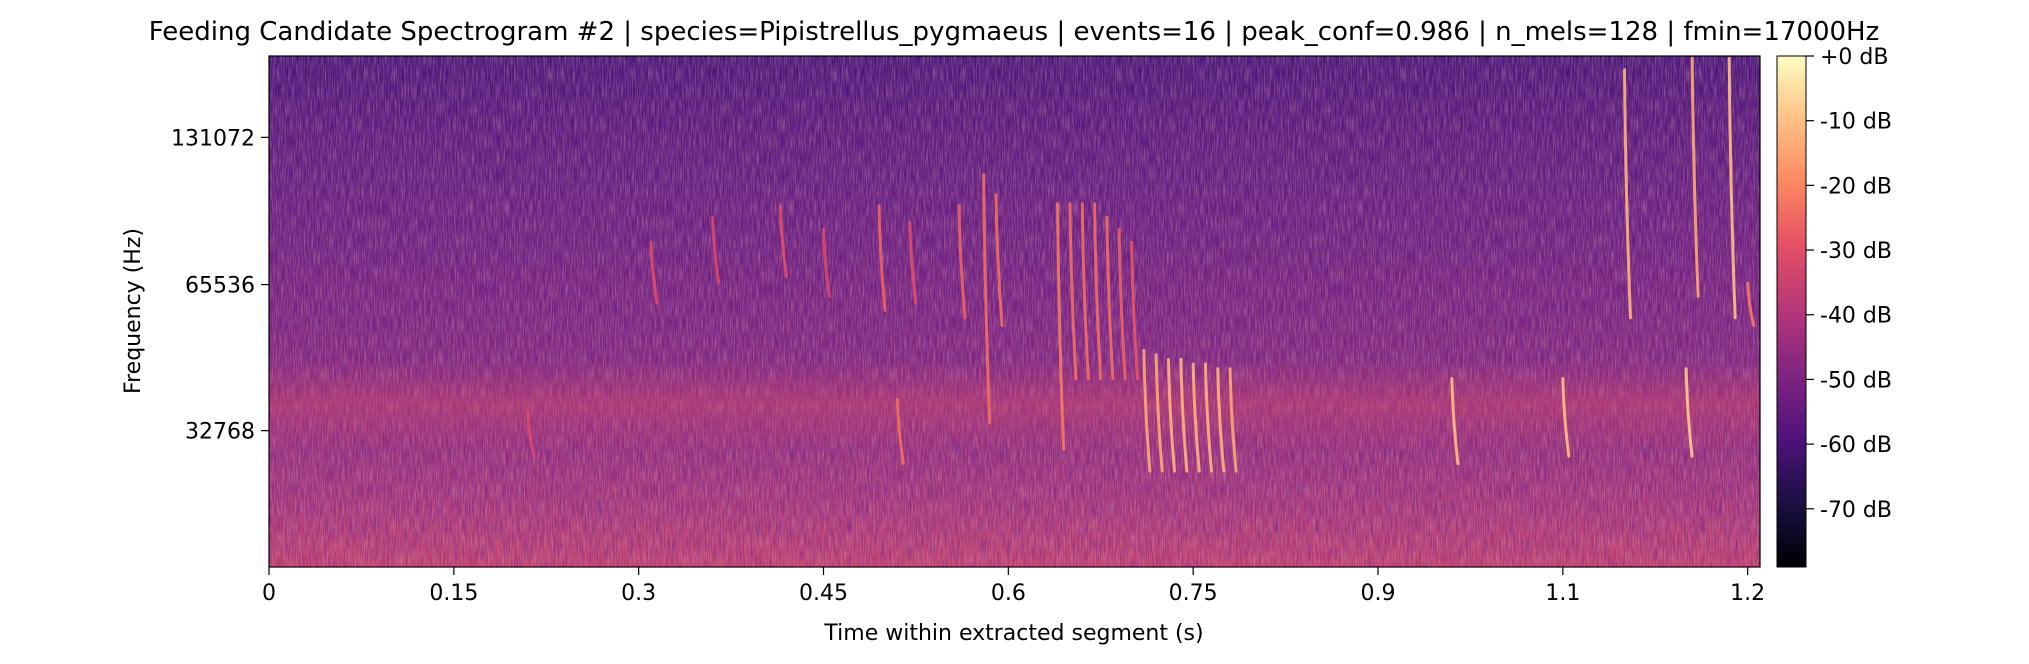  Describe the element at coordinates (220, 432) in the screenshot. I see `y-tick-label: 32768` at that location.